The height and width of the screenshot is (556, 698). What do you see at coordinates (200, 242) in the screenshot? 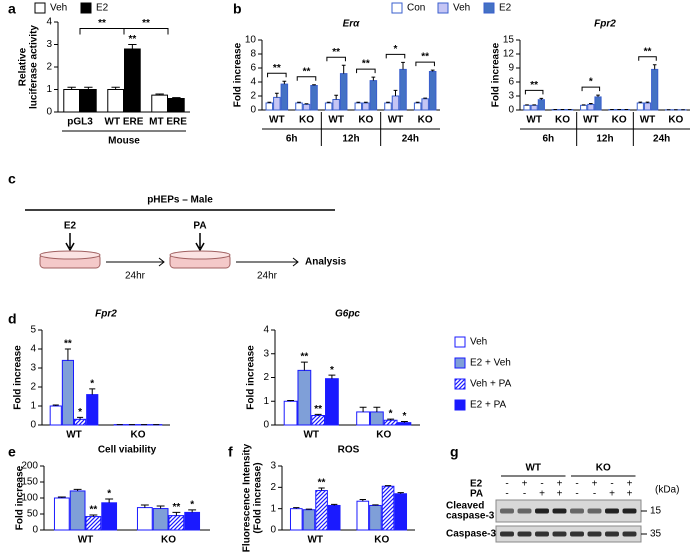
I see `arrow-down` at bounding box center [200, 242].